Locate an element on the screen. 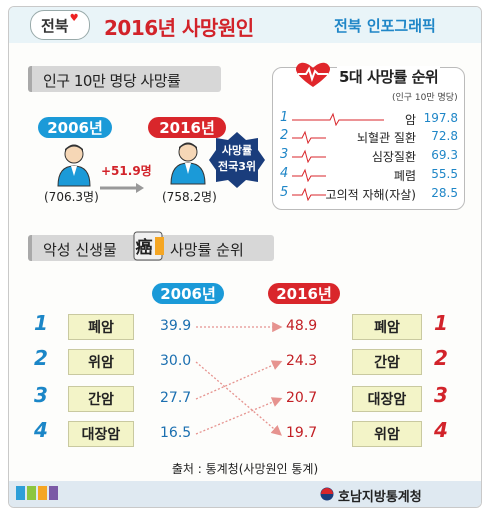  section1-bar is located at coordinates (124, 79).